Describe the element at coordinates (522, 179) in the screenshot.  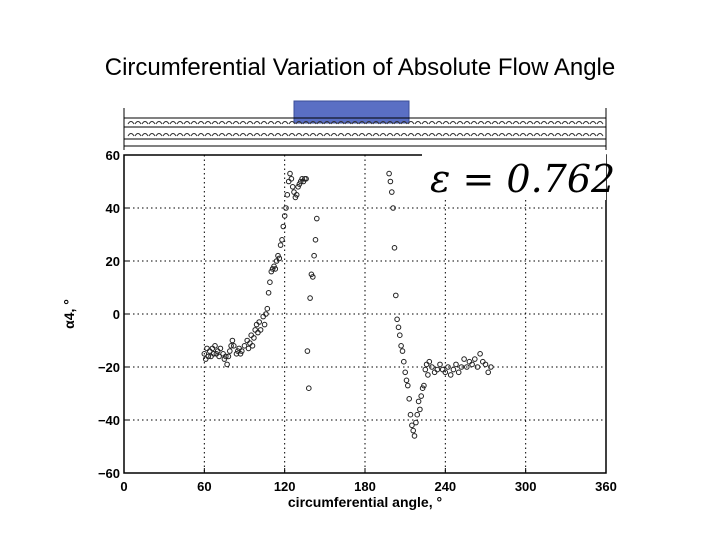
I see `epsilon-annotation: ε = 0.762` at that location.